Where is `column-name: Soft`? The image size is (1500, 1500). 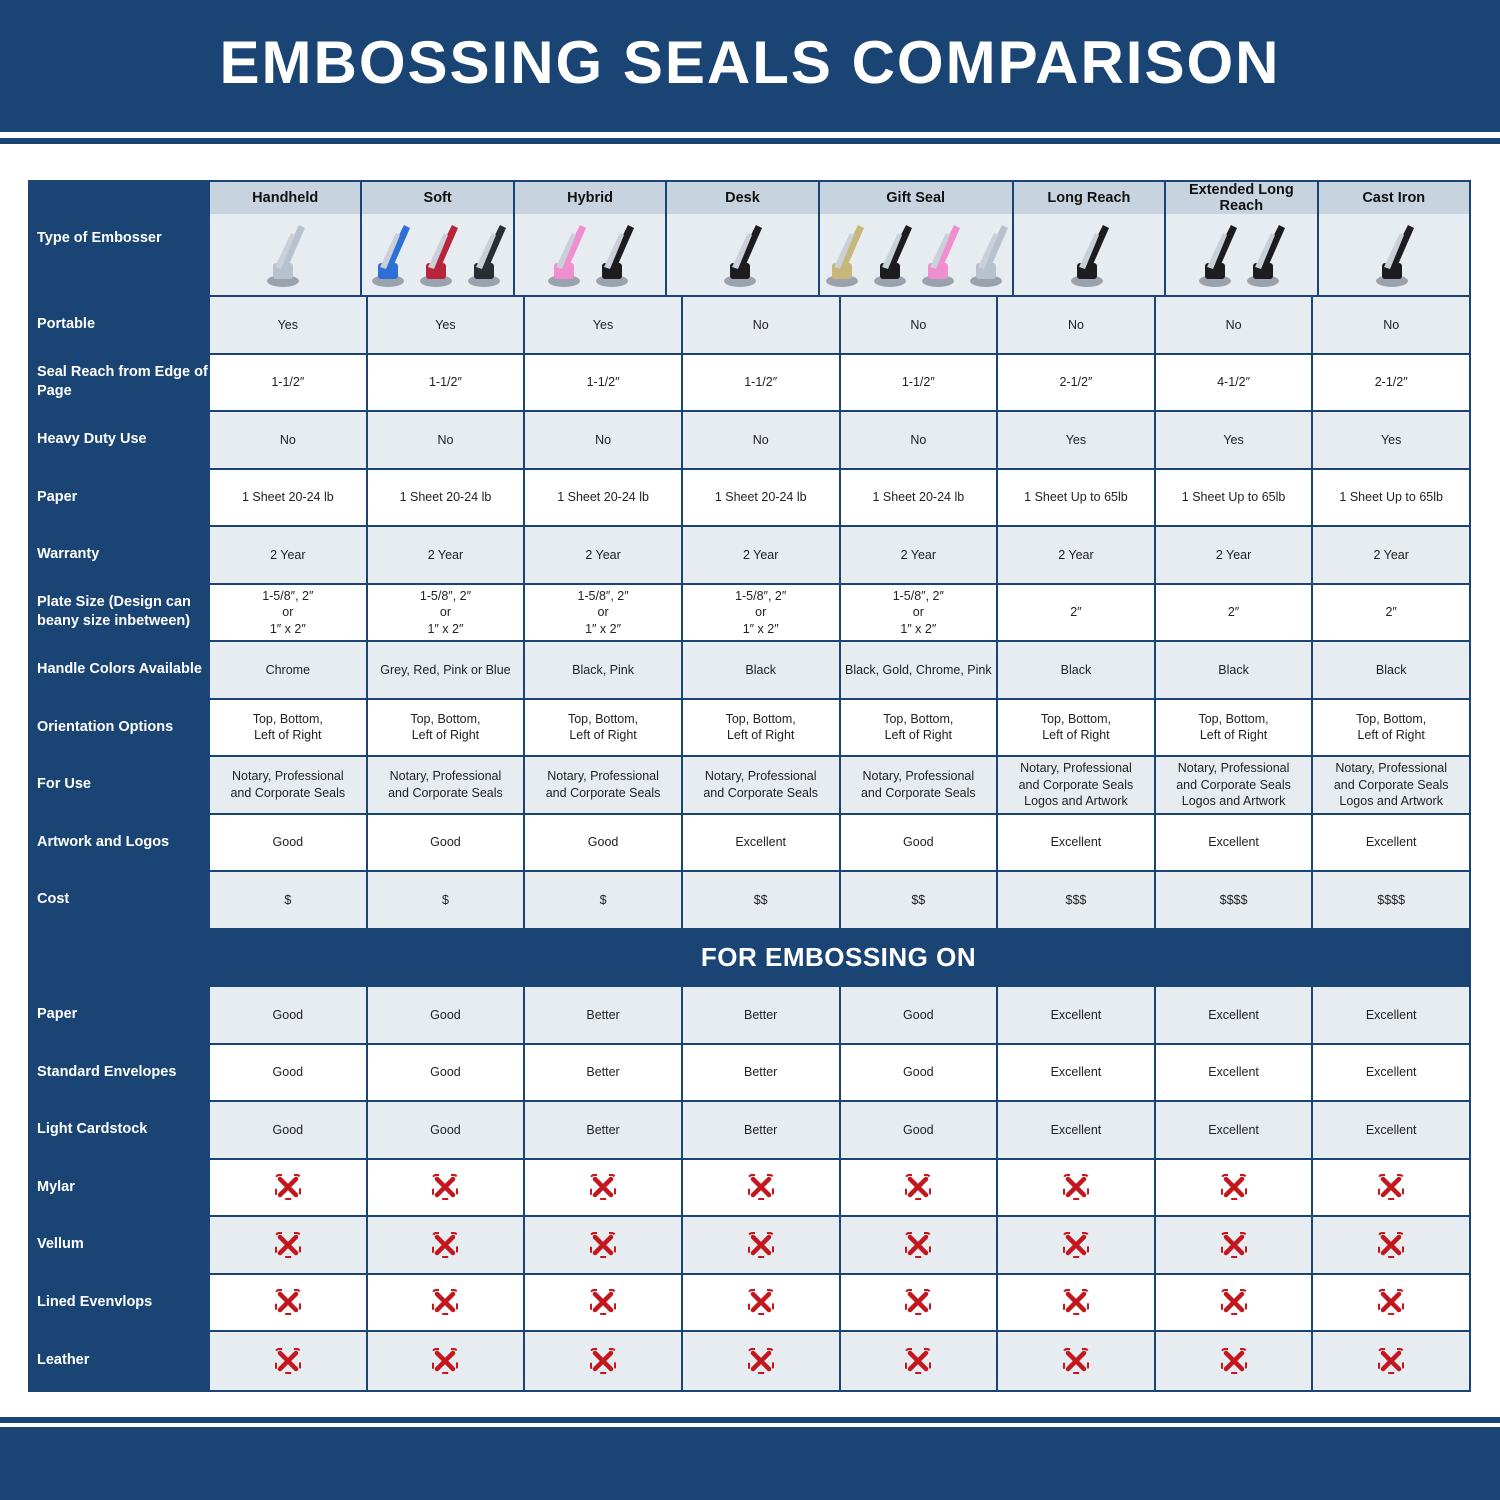
column-name: Soft is located at coordinates (437, 198).